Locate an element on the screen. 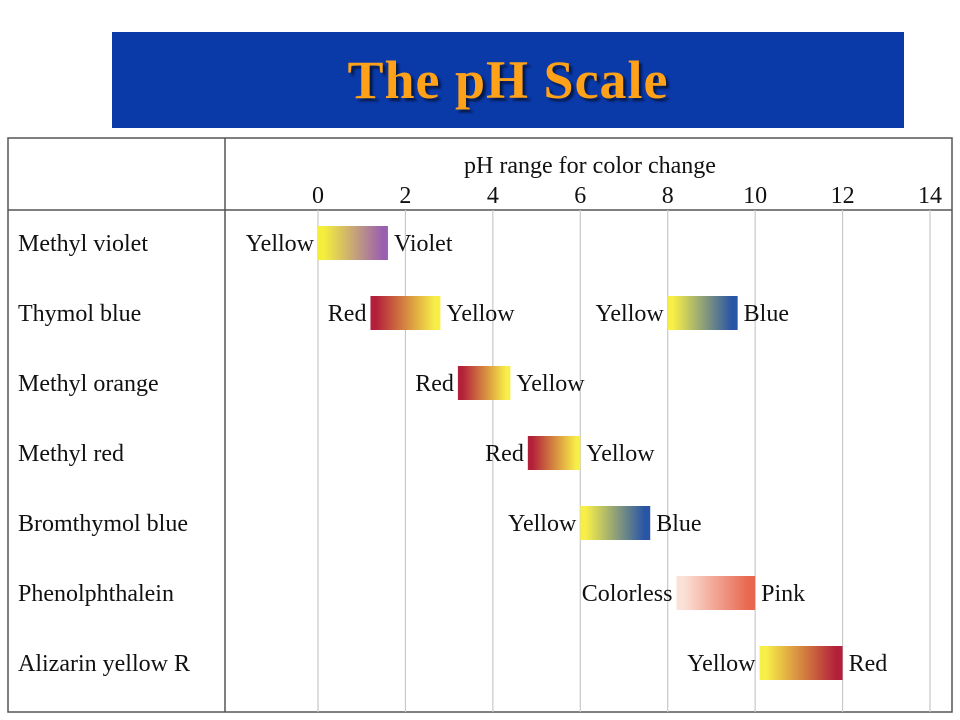  chart-title: The pH Scale is located at coordinates (508, 80).